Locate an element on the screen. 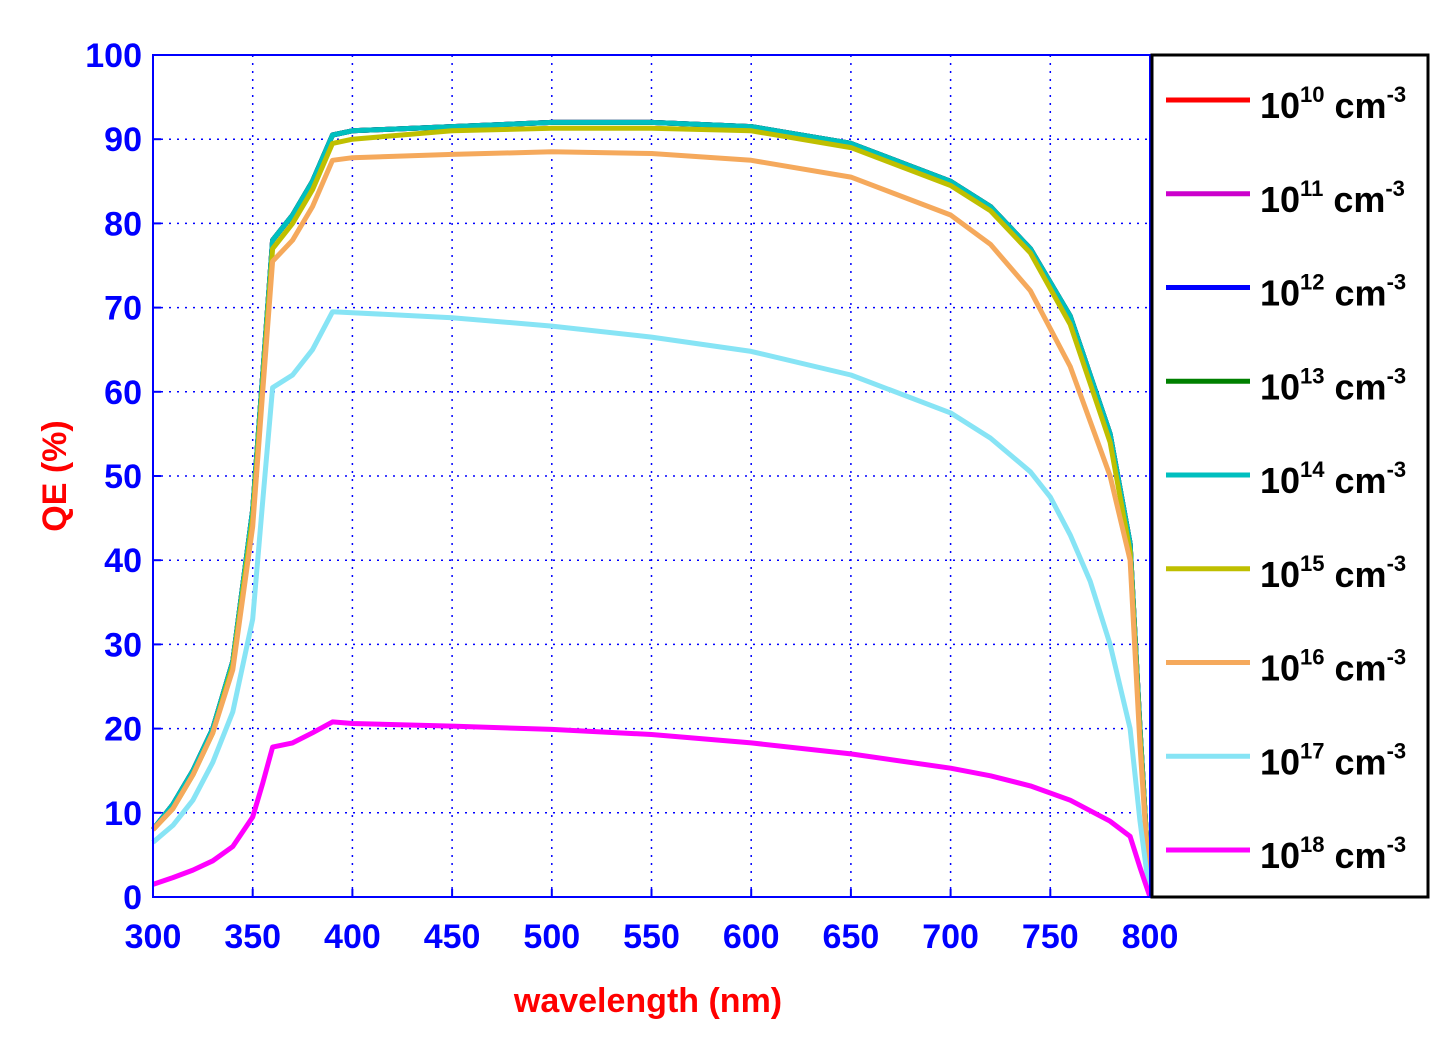  legend-label-15: 1015 cm-3 is located at coordinates (1333, 573).